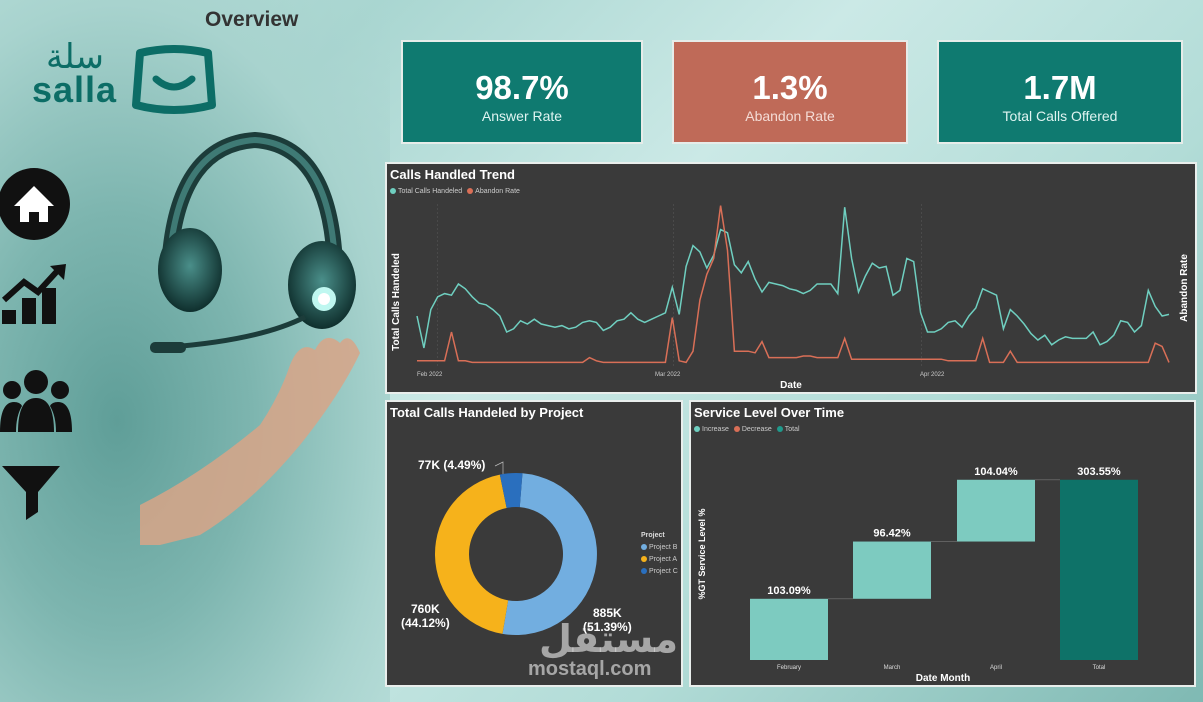 The image size is (1203, 702). Describe the element at coordinates (590, 669) in the screenshot. I see `watermark-latin: mostaql.com` at that location.